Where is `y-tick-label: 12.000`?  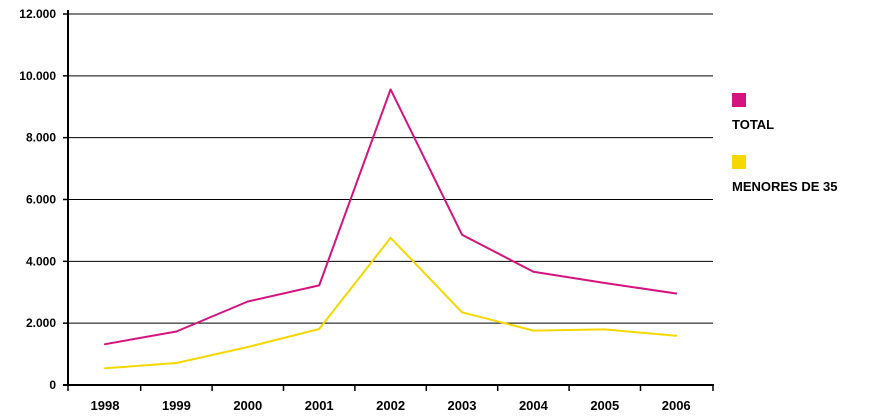
y-tick-label: 12.000 is located at coordinates (37, 14).